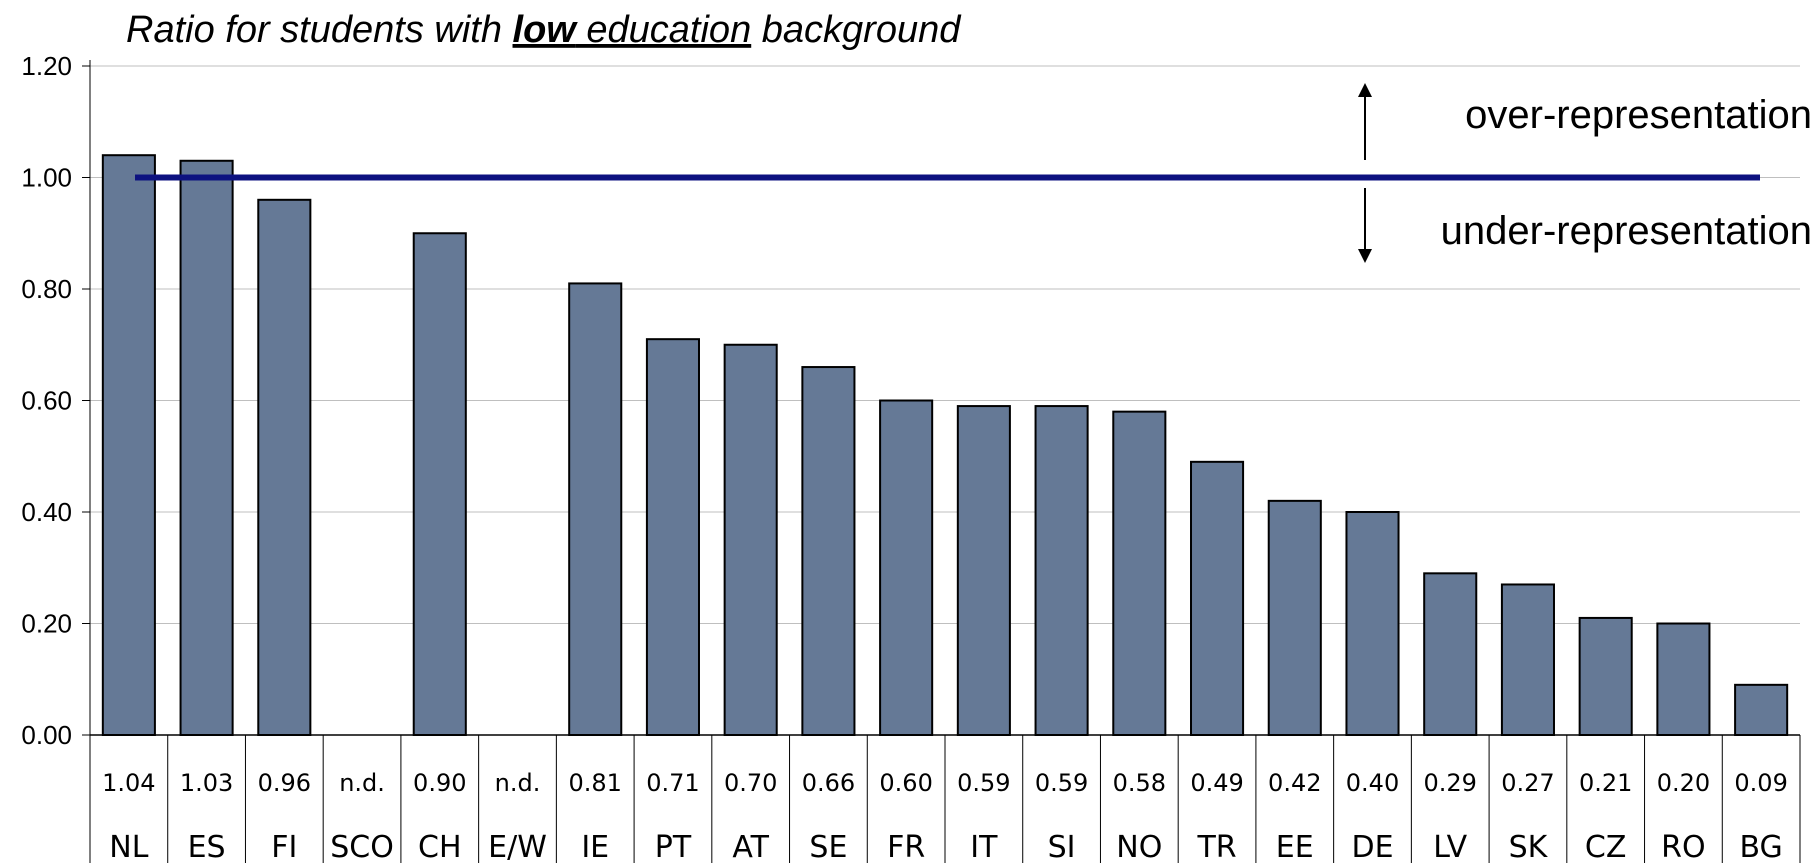 Image resolution: width=1820 pixels, height=863 pixels. I want to click on data-label: 1.03, so click(206, 783).